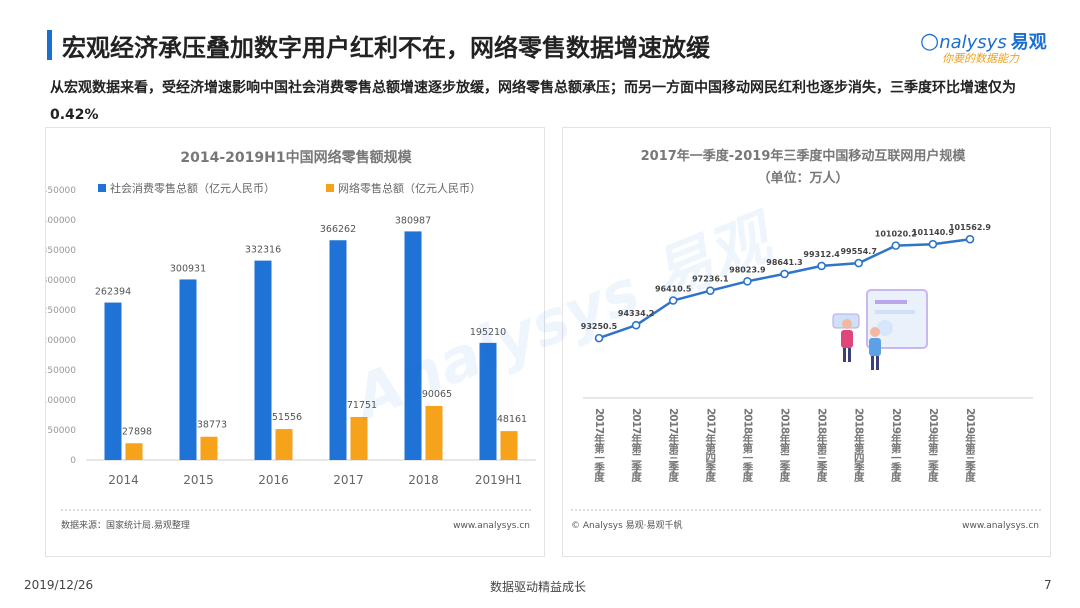 The height and width of the screenshot is (608, 1080). I want to click on y-tick-label: 400000, so click(61, 221).